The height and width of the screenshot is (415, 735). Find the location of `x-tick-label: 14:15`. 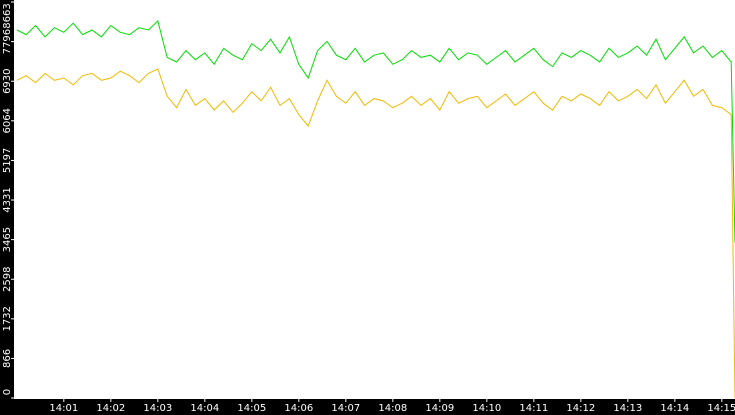

x-tick-label: 14:15 is located at coordinates (721, 408).